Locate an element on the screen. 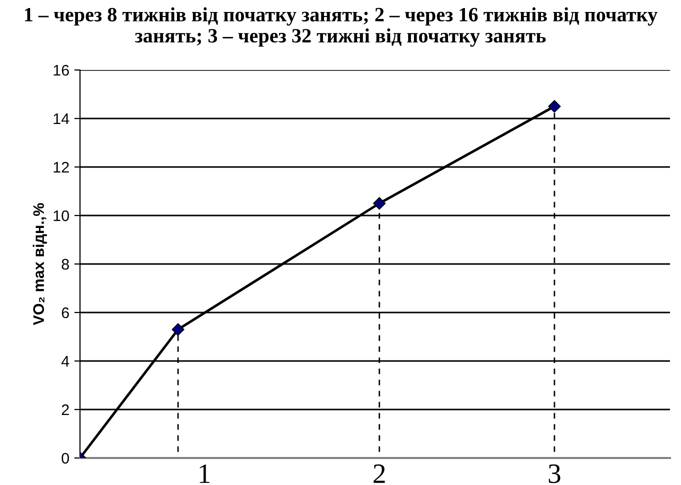  chart-title: 1 – через 8 тижнів від початку занять; 2 – через 16 тижнів від початку занять; 3 – через 32 тижні від початку занять is located at coordinates (341, 27).